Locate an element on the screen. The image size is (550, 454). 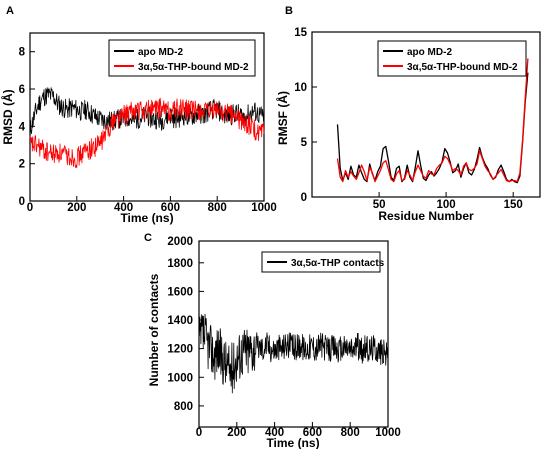
x-axis-title-c: Time (ns) is located at coordinates (292, 442).